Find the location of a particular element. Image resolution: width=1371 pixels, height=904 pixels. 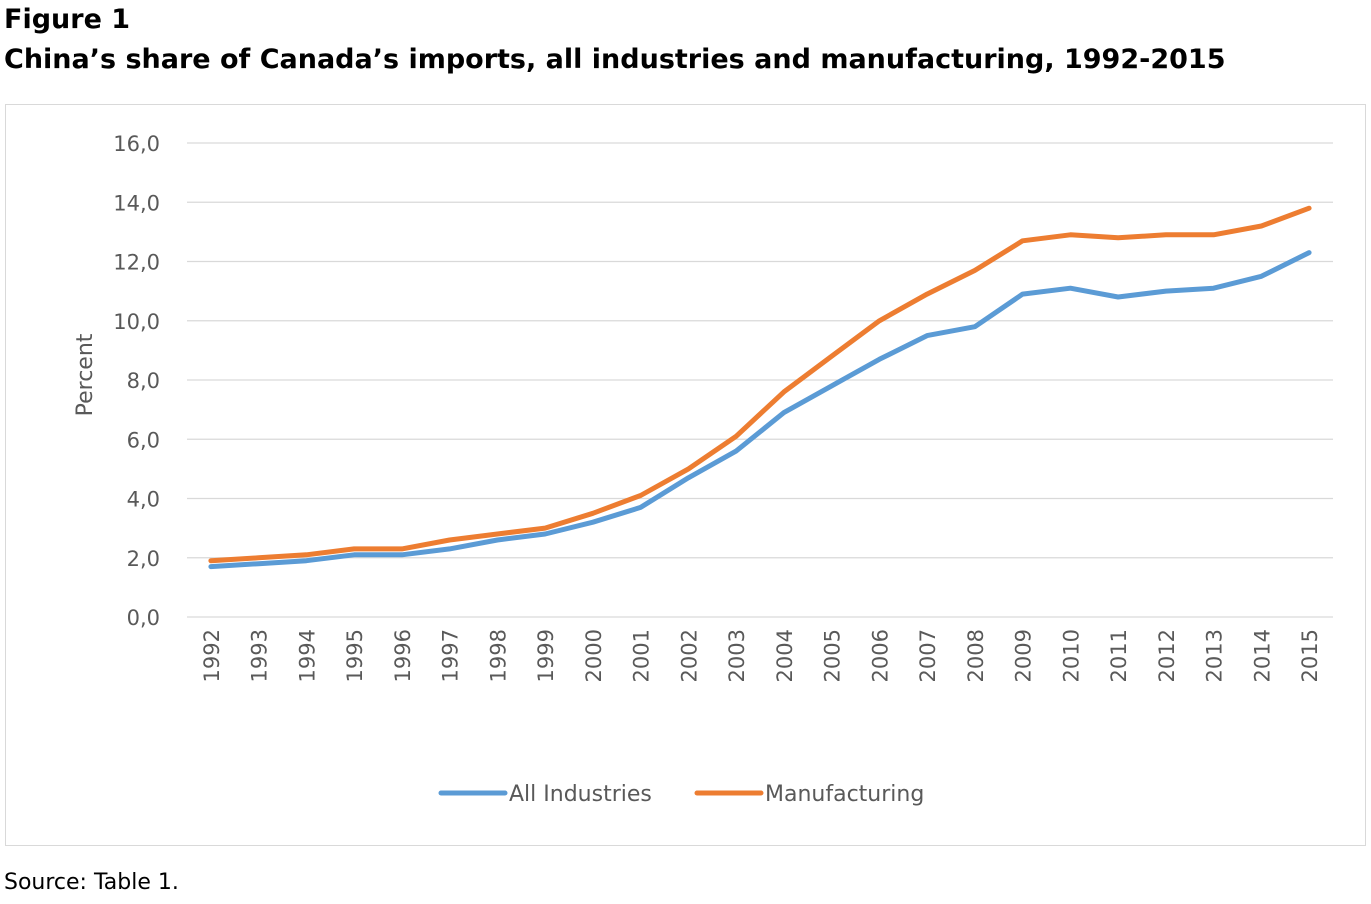

x-tick-label: 1999 is located at coordinates (546, 655).